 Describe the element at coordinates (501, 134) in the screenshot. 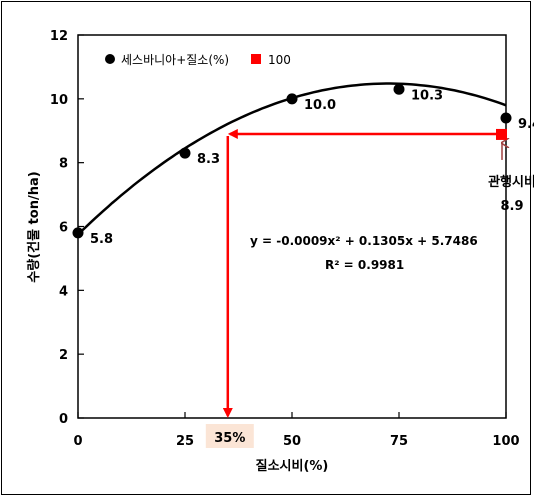

I see `conventional-point` at that location.